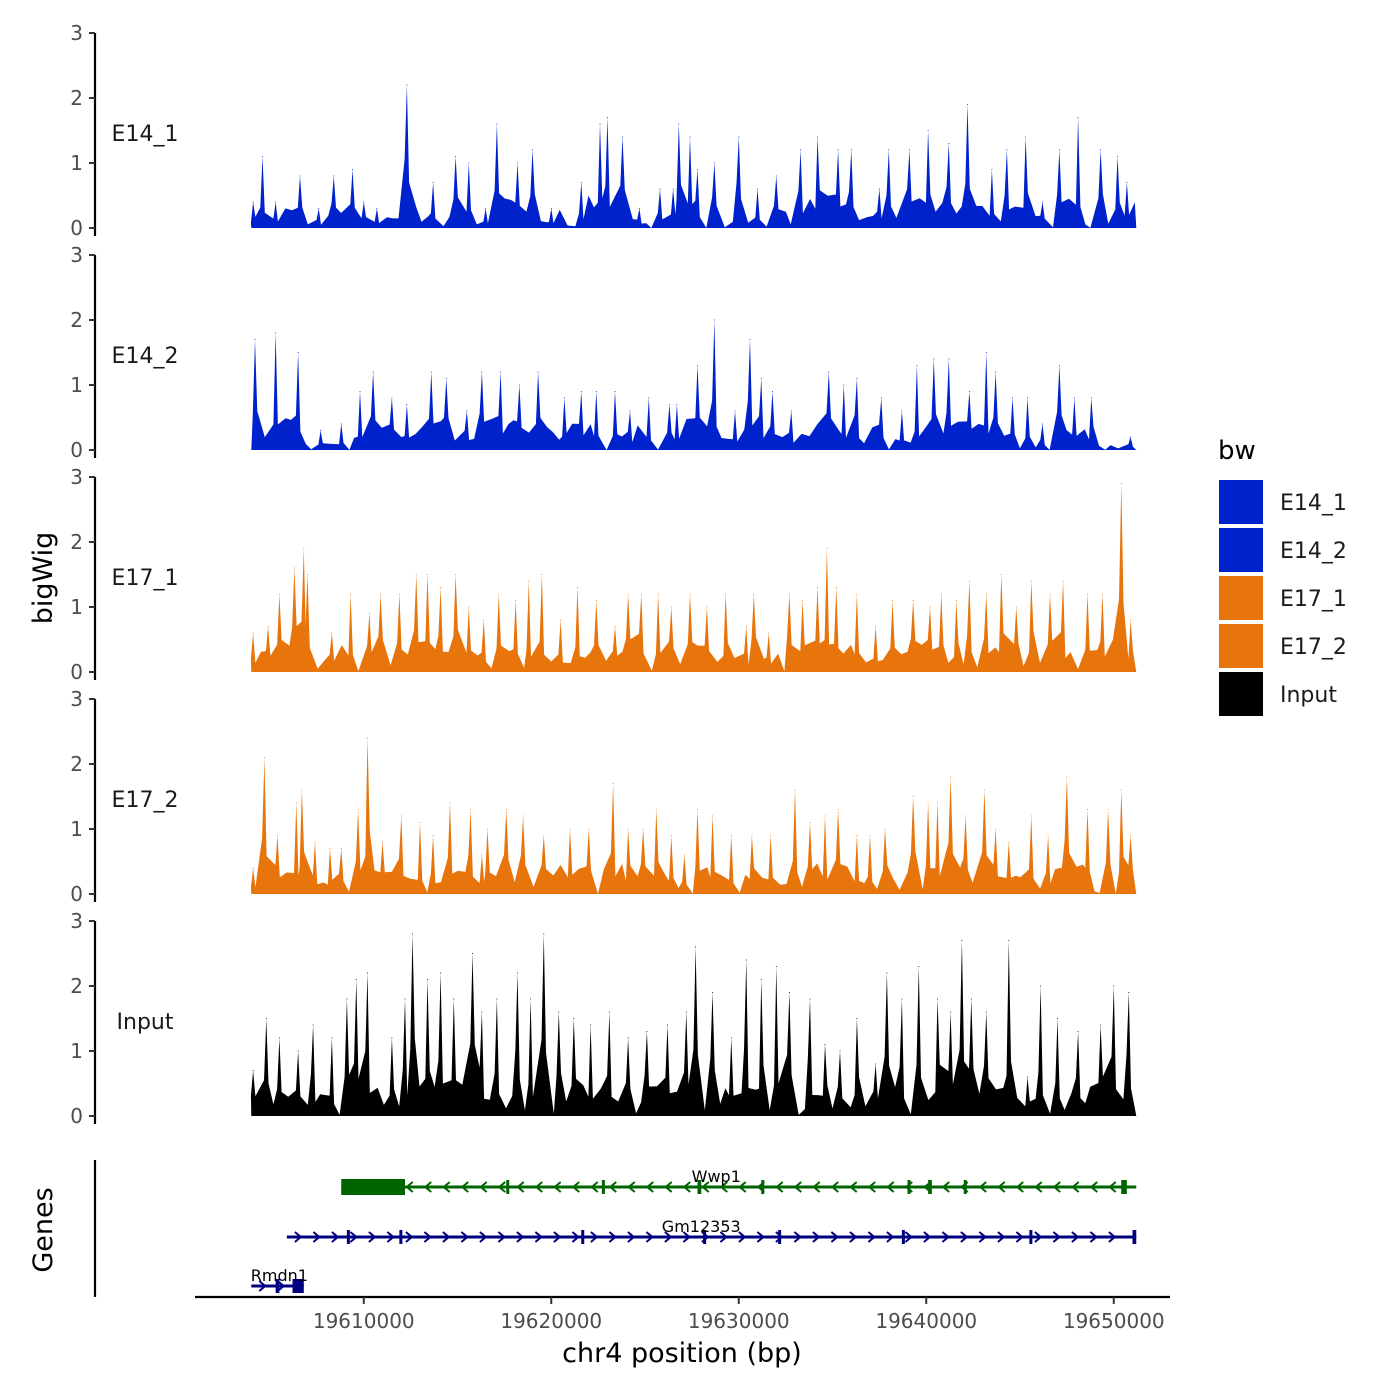  What do you see at coordinates (76, 829) in the screenshot?
I see `y-tick-label: 1` at bounding box center [76, 829].